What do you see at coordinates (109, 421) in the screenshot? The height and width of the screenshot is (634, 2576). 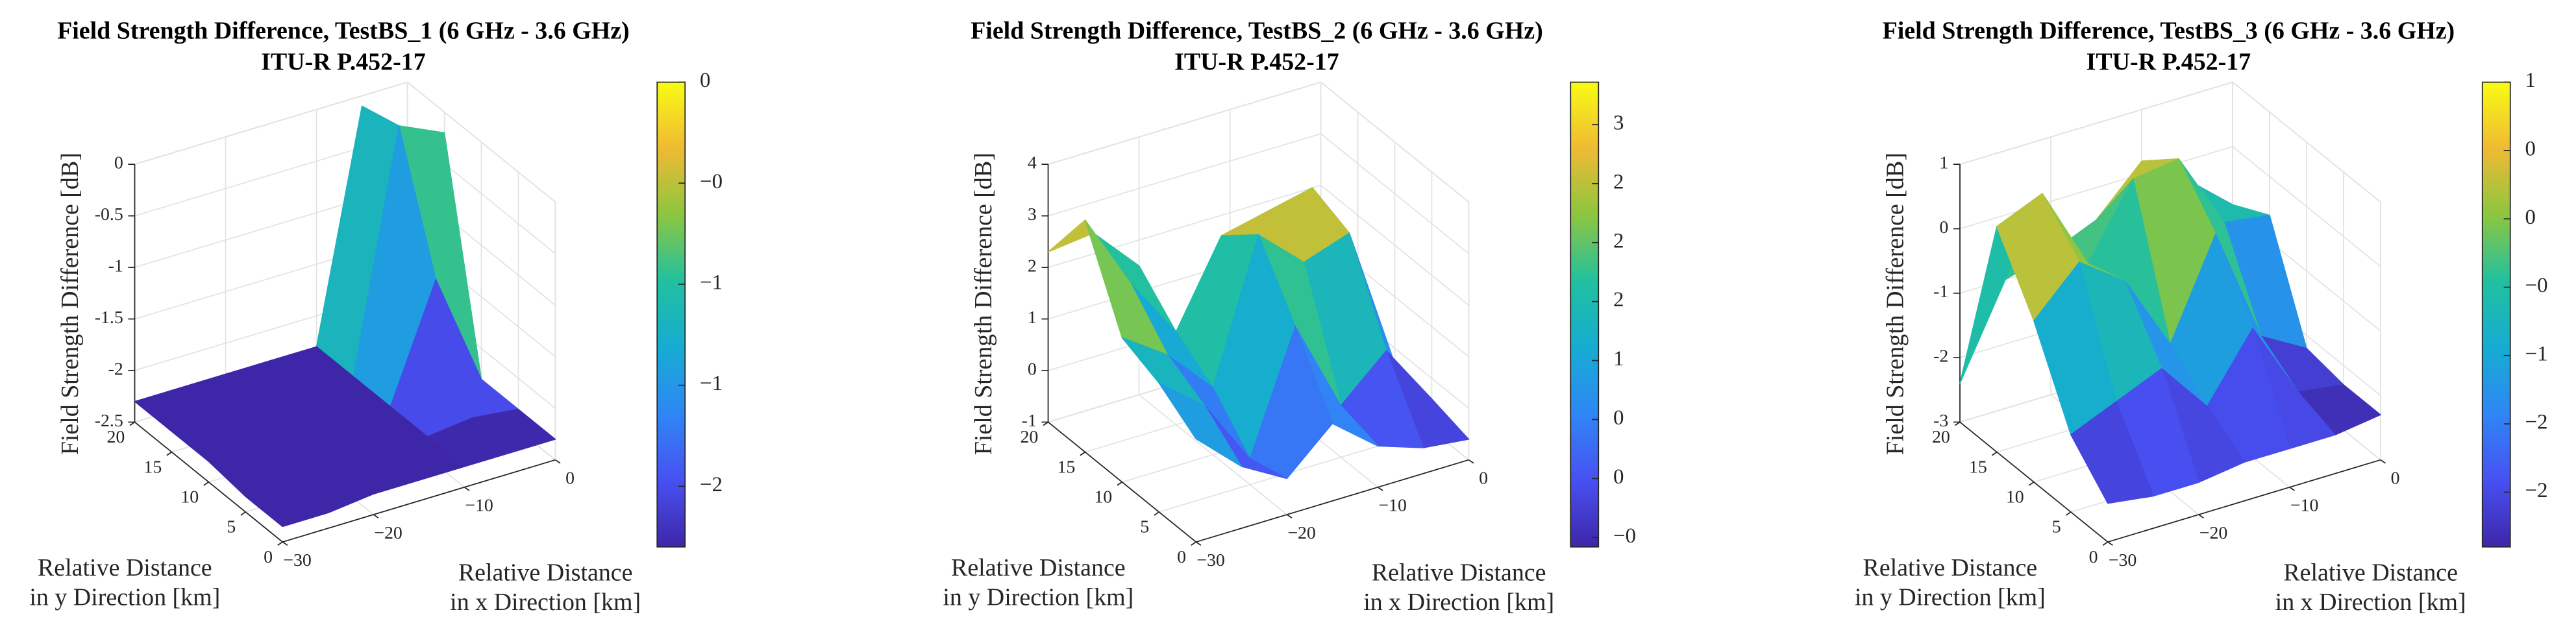 I see `z-tick-label: -2.5` at bounding box center [109, 421].